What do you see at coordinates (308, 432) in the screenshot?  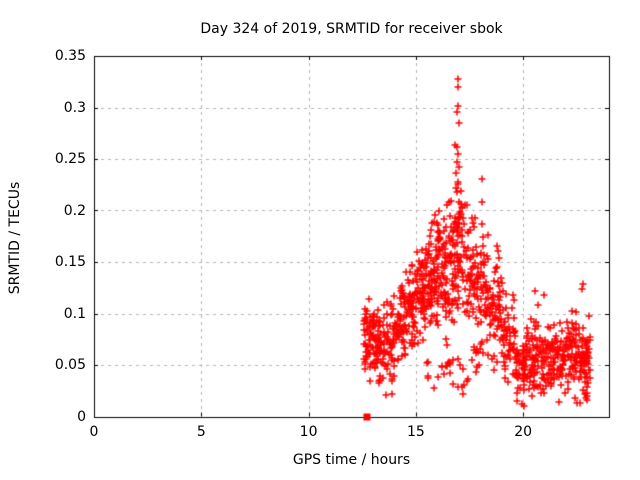 I see `x-tick-label: 10` at bounding box center [308, 432].